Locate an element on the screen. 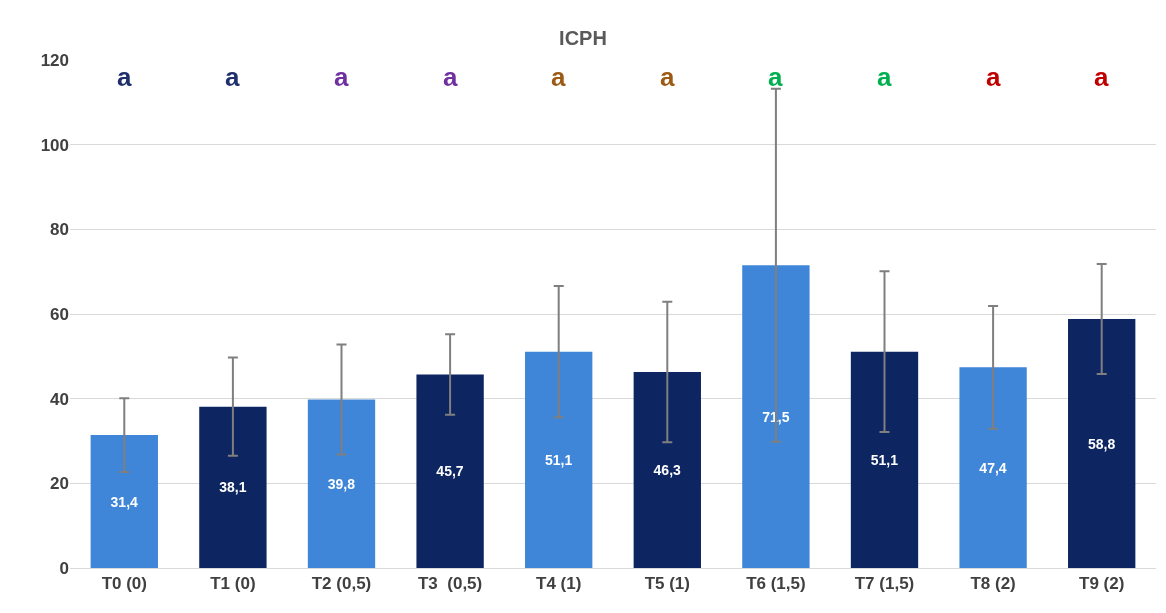 This screenshot has width=1166, height=613. x-tick-label: T4 (1) is located at coordinates (559, 584).